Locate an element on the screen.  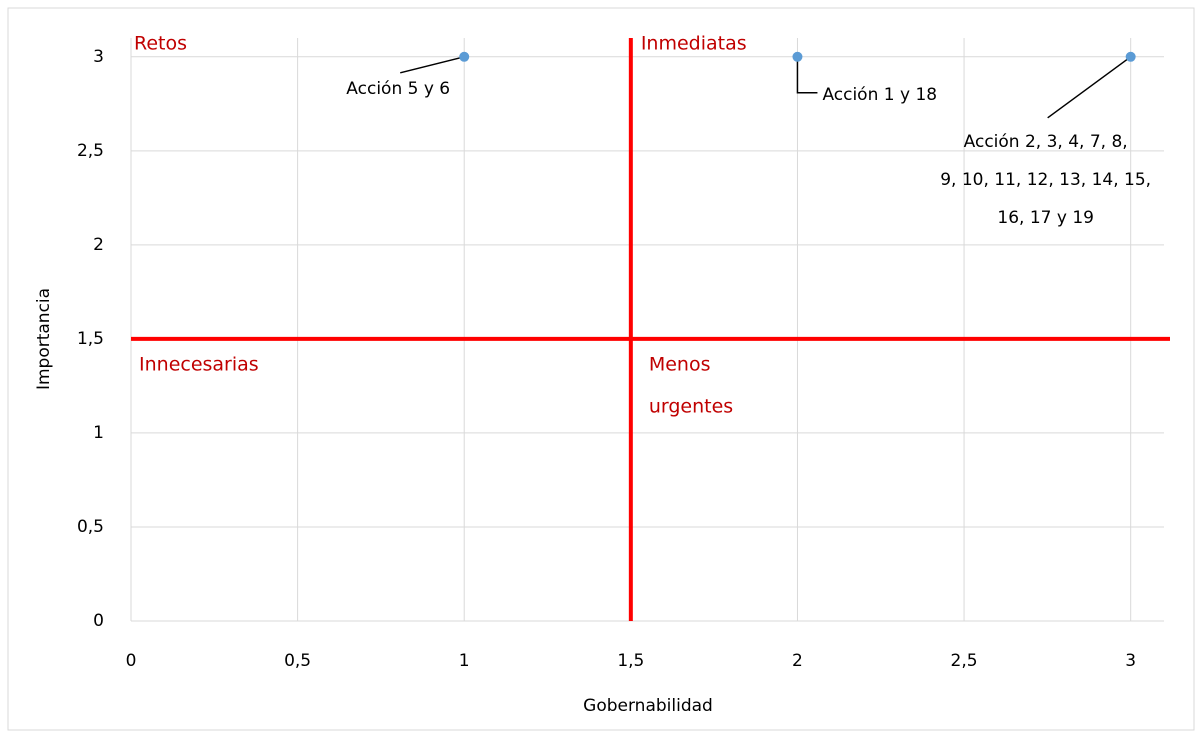
quadrant-label: Retos is located at coordinates (160, 44).